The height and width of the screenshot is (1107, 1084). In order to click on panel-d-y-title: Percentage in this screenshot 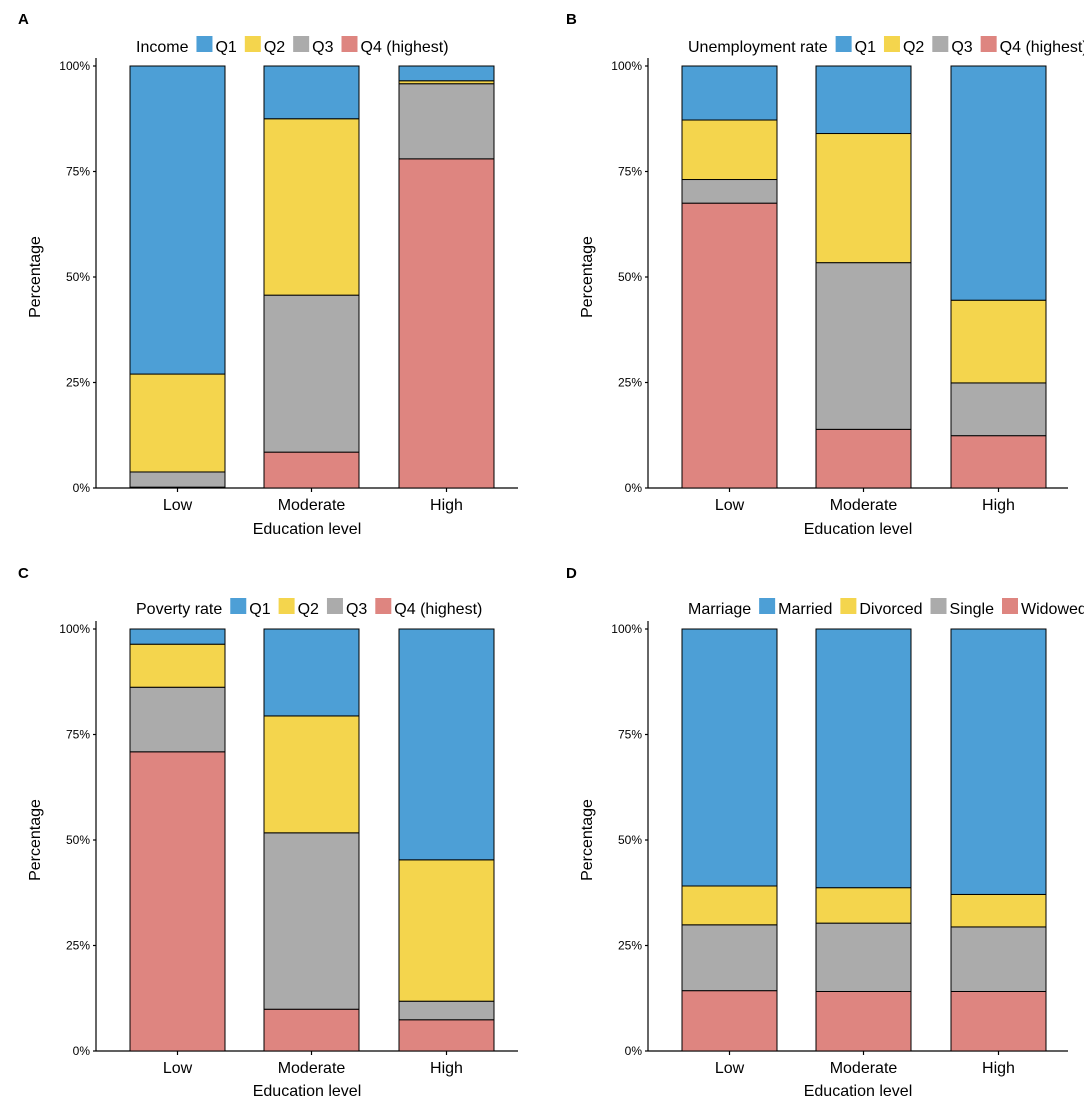, I will do `click(587, 840)`.